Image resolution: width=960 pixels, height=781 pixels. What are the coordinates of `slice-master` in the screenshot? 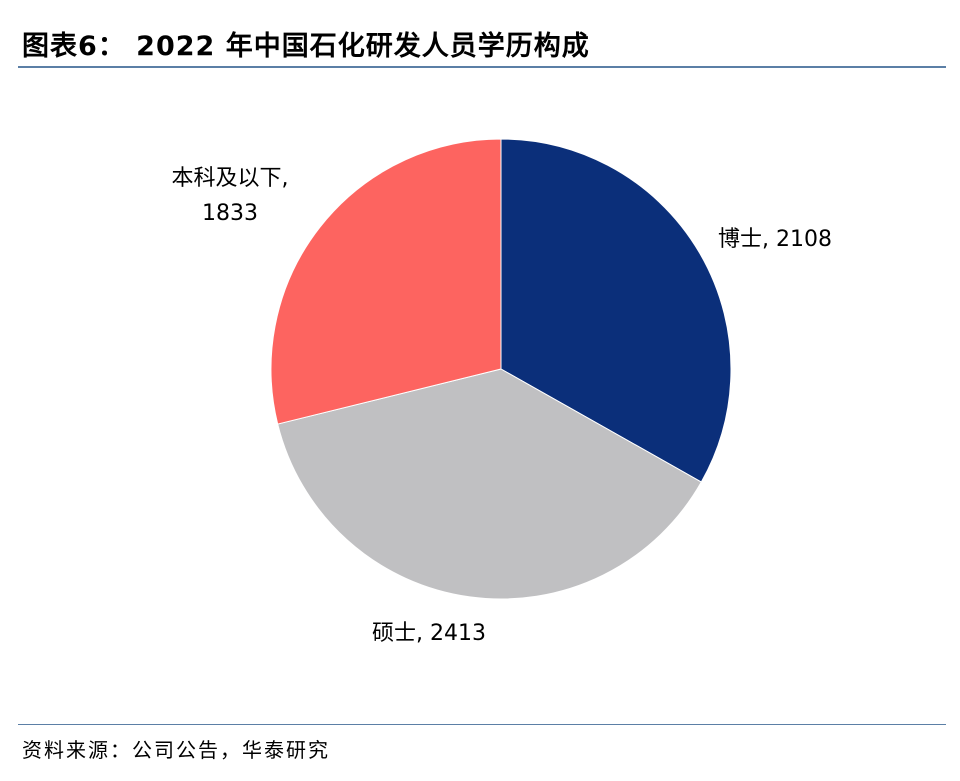 It's located at (489, 484).